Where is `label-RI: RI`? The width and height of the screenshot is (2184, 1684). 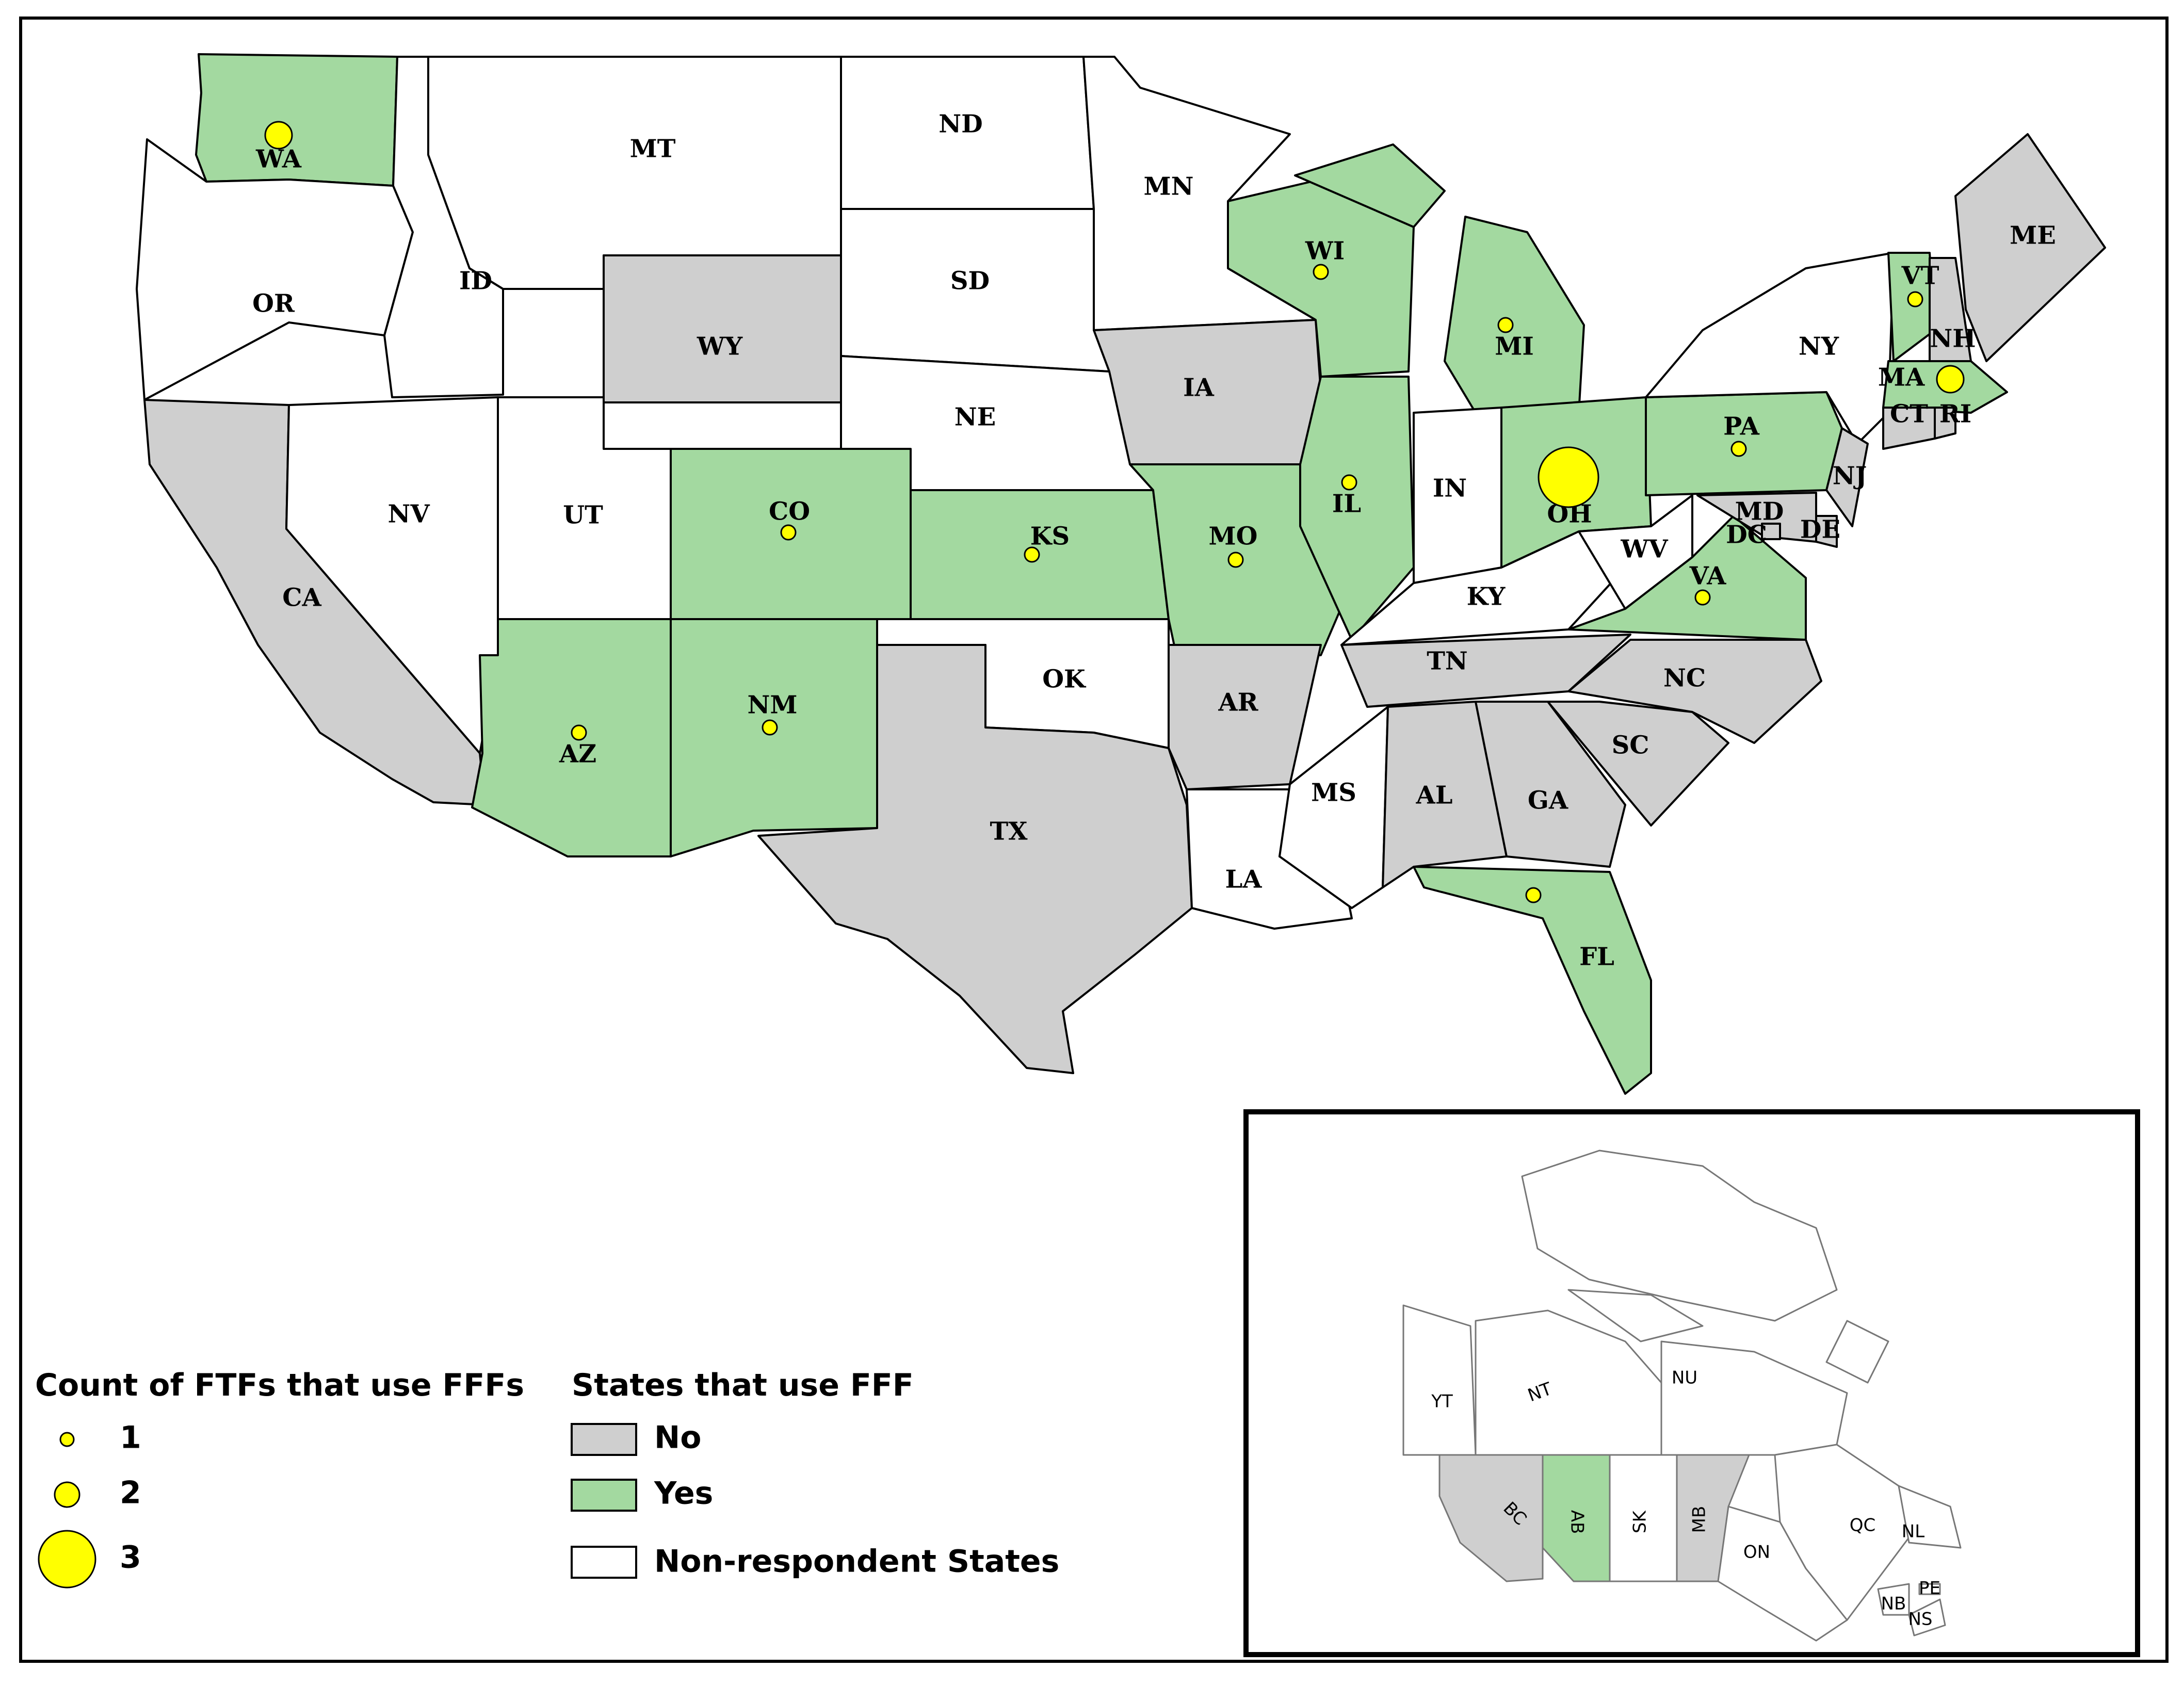
label-RI: RI is located at coordinates (1955, 415).